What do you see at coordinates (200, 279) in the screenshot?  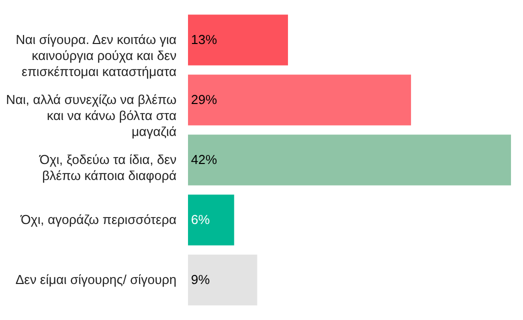 I see `data-label: 9%` at bounding box center [200, 279].